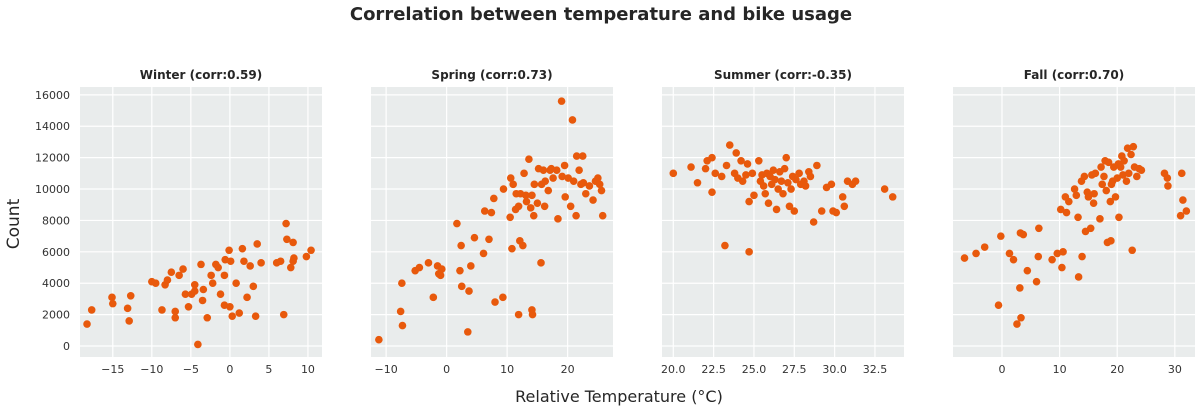 This screenshot has height=413, width=1202. I want to click on panel-title: Winter (corr:0.59), so click(201, 75).